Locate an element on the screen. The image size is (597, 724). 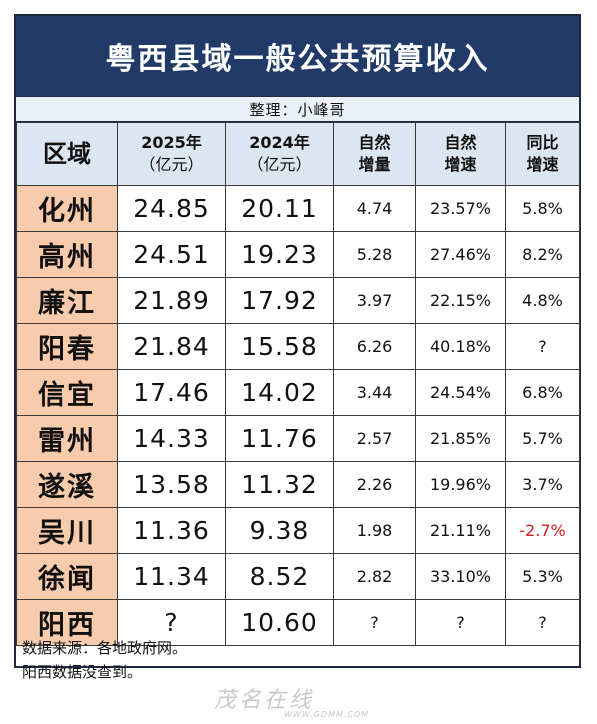
value-2024: 14.02 is located at coordinates (279, 392).